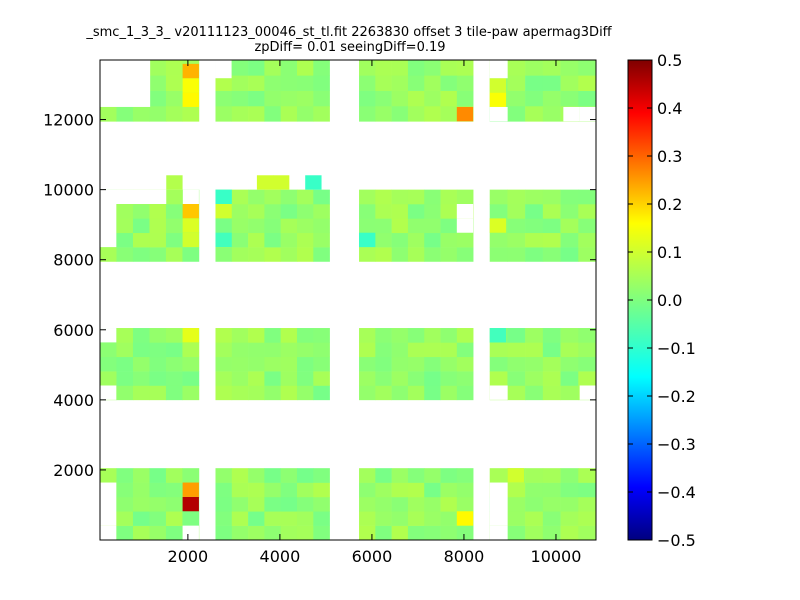  Describe the element at coordinates (669, 60) in the screenshot. I see `colorbar-tick-label: 0.5` at that location.